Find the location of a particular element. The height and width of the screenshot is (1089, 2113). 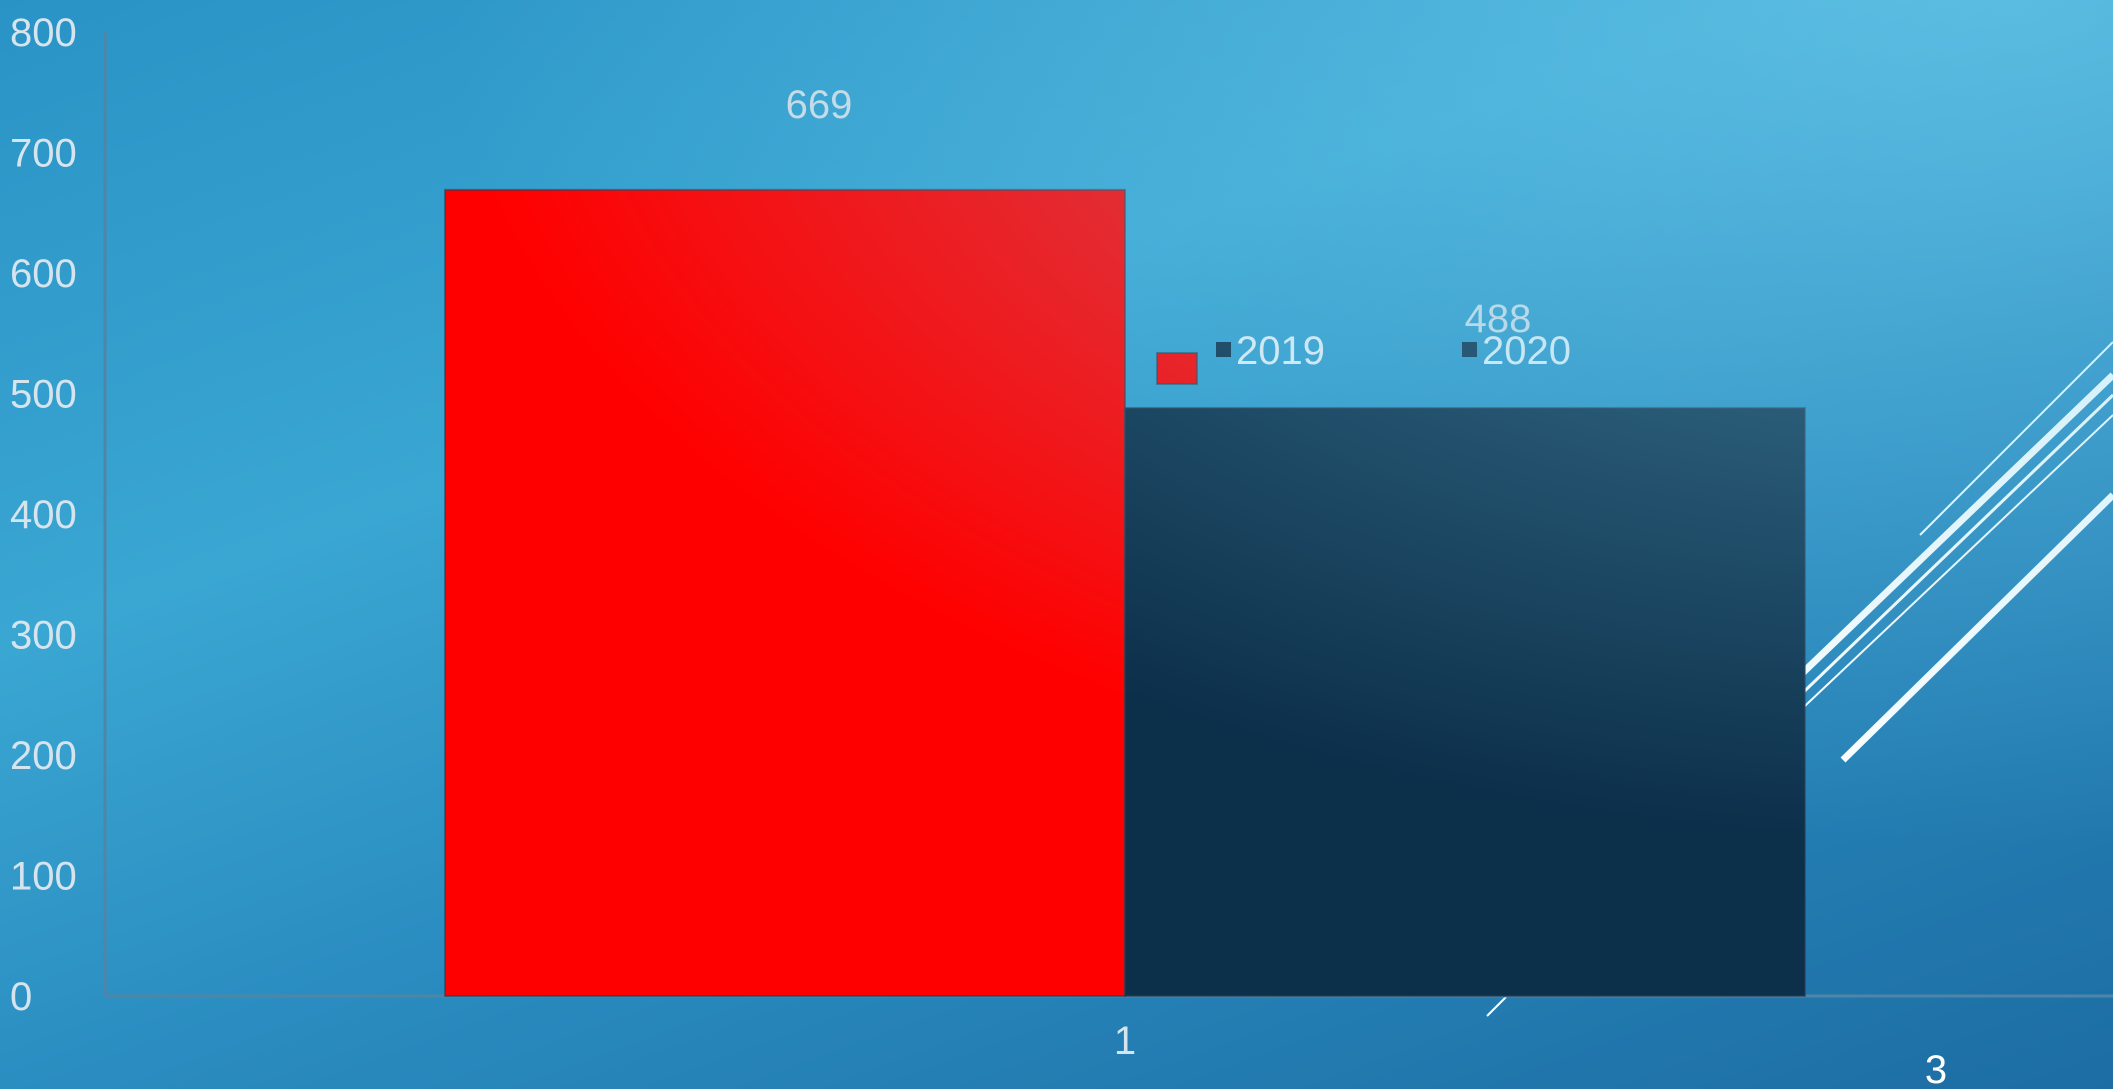

y-tick-label: 400 is located at coordinates (43, 515).